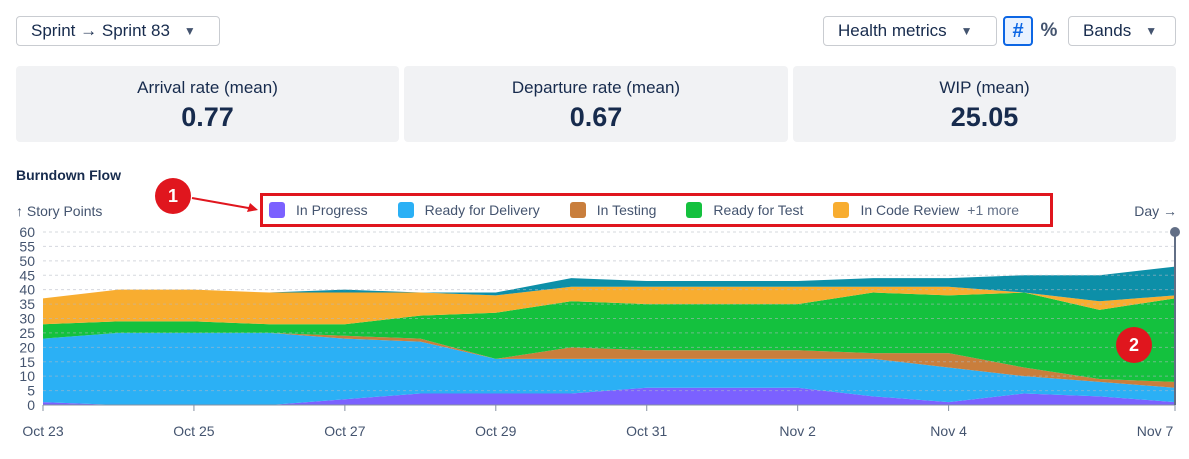  What do you see at coordinates (344, 431) in the screenshot?
I see `x-tick-label: Oct 27` at bounding box center [344, 431].